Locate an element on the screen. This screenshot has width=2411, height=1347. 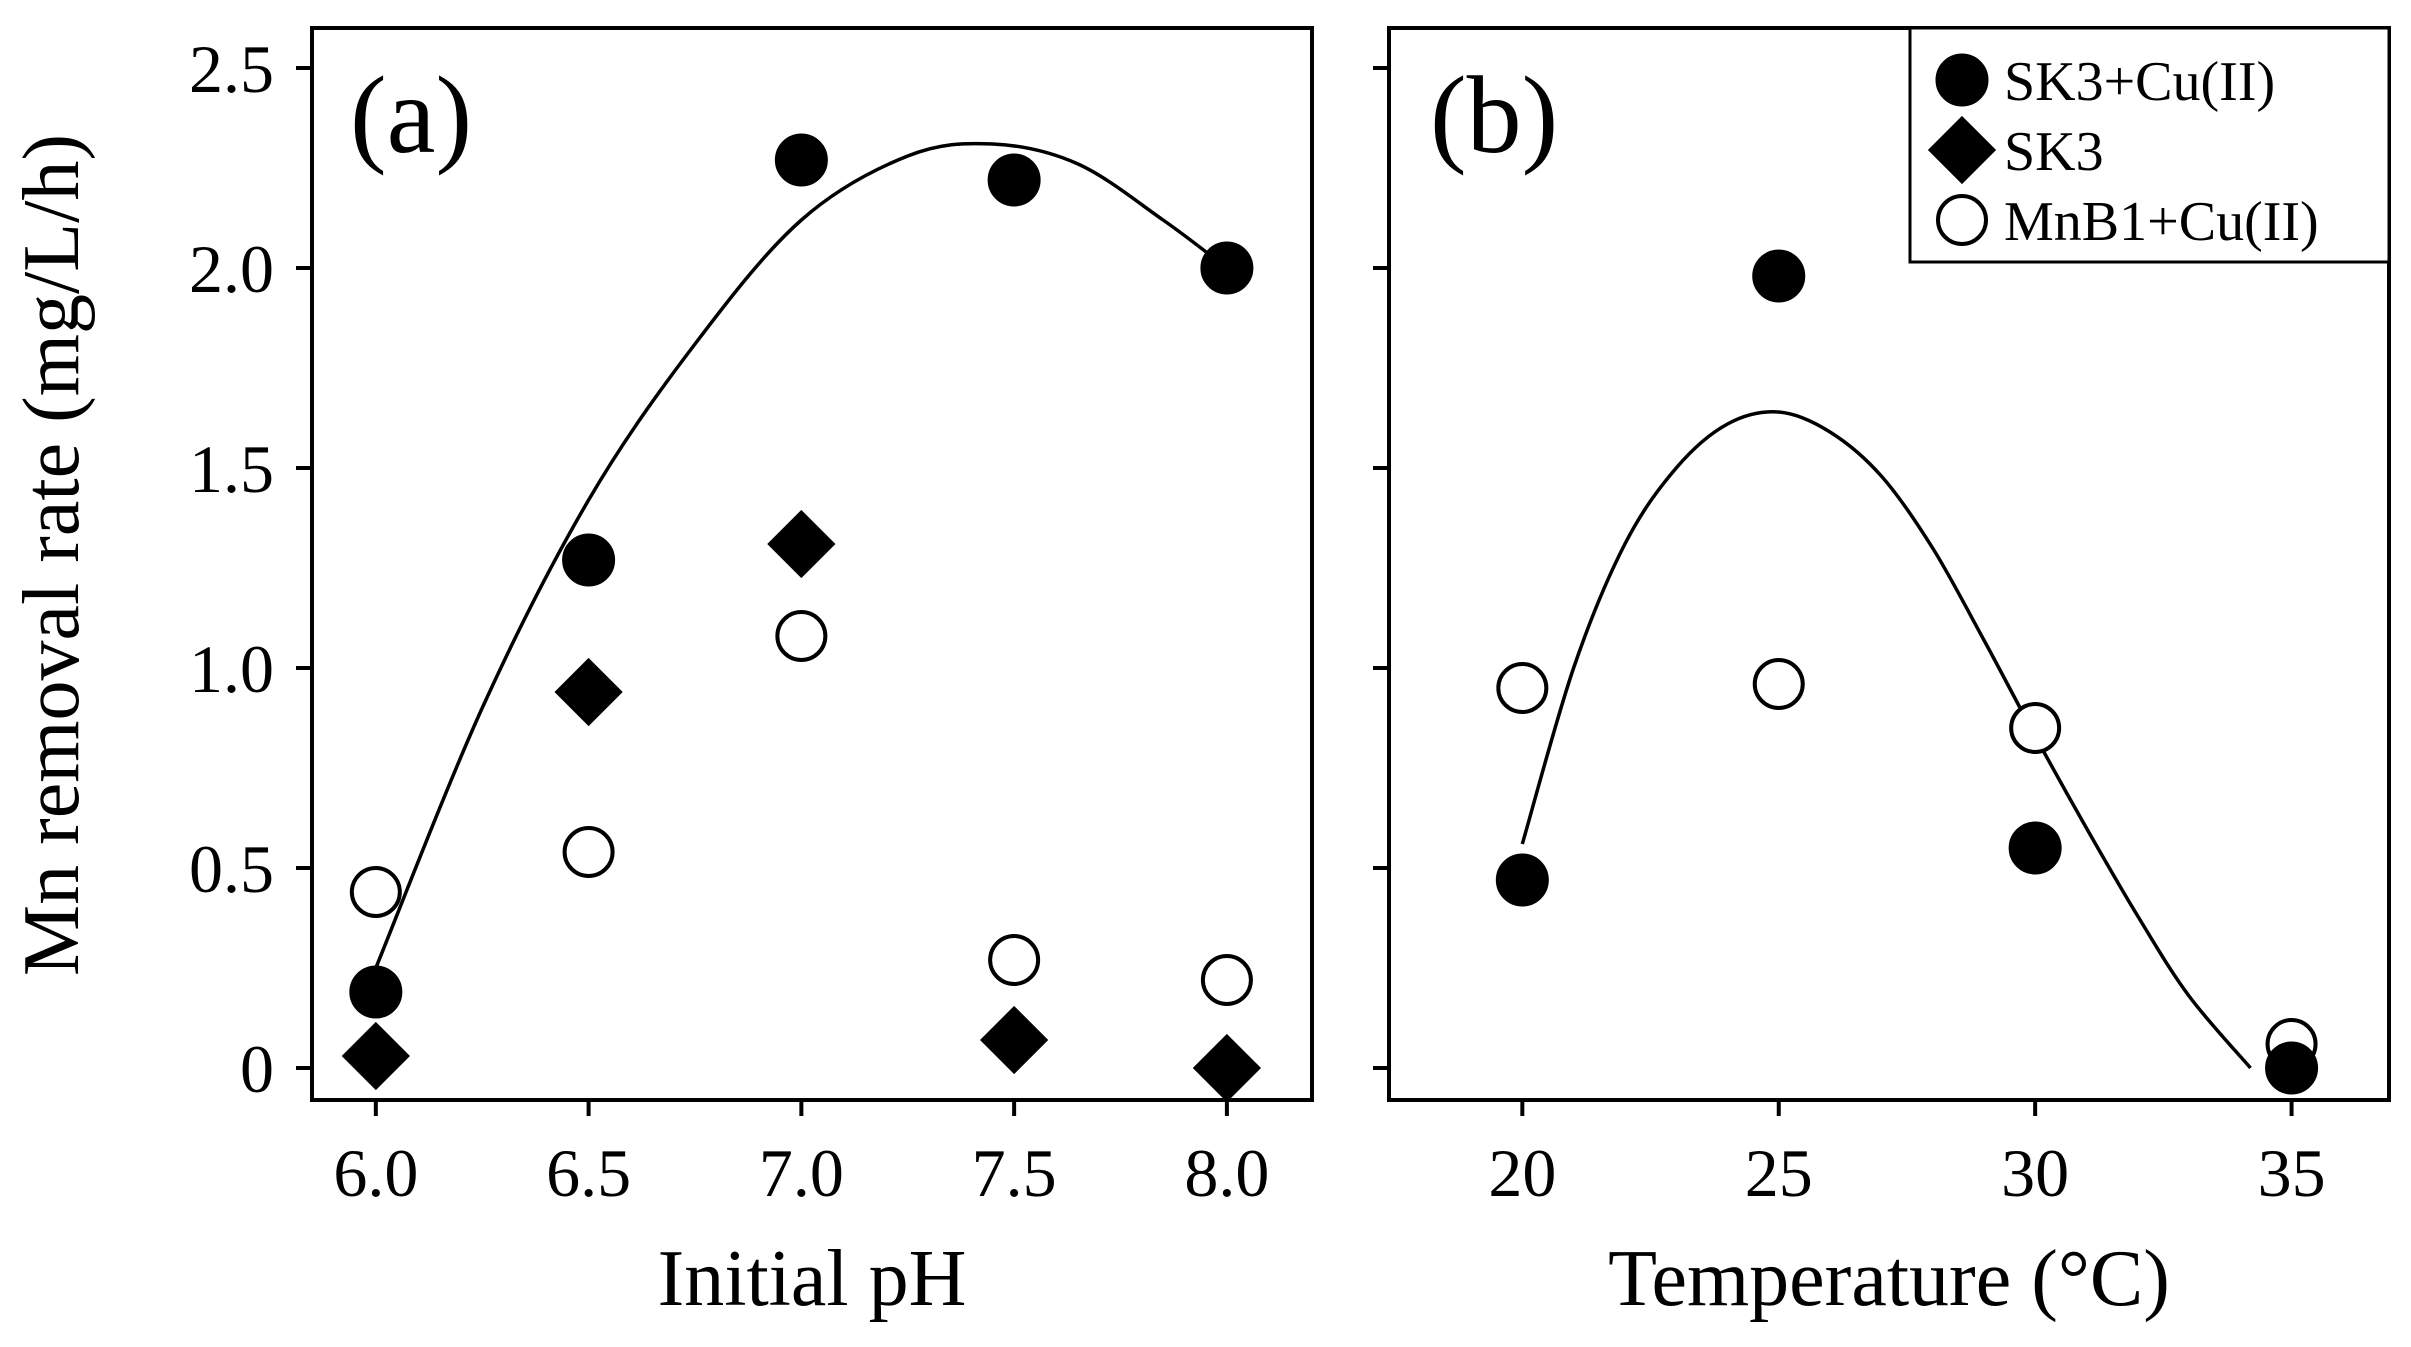
panel-b-x-tick-label: 20 is located at coordinates (1522, 1173).